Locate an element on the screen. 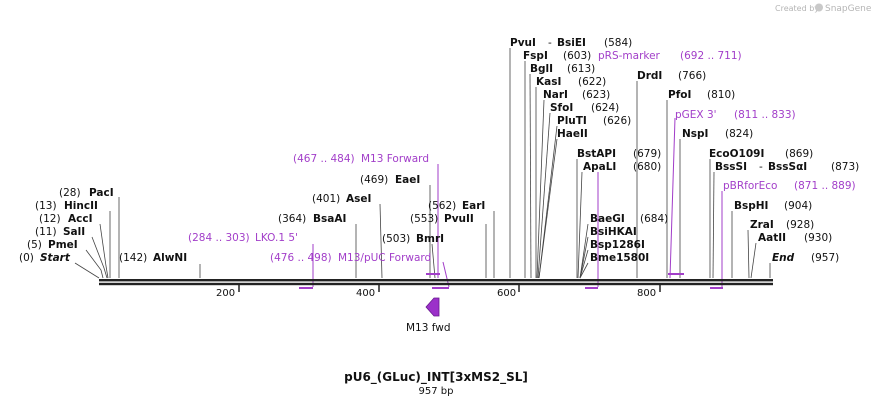 This screenshot has height=406, width=872. site-label-eaei: (469) EaeI is located at coordinates (390, 180).